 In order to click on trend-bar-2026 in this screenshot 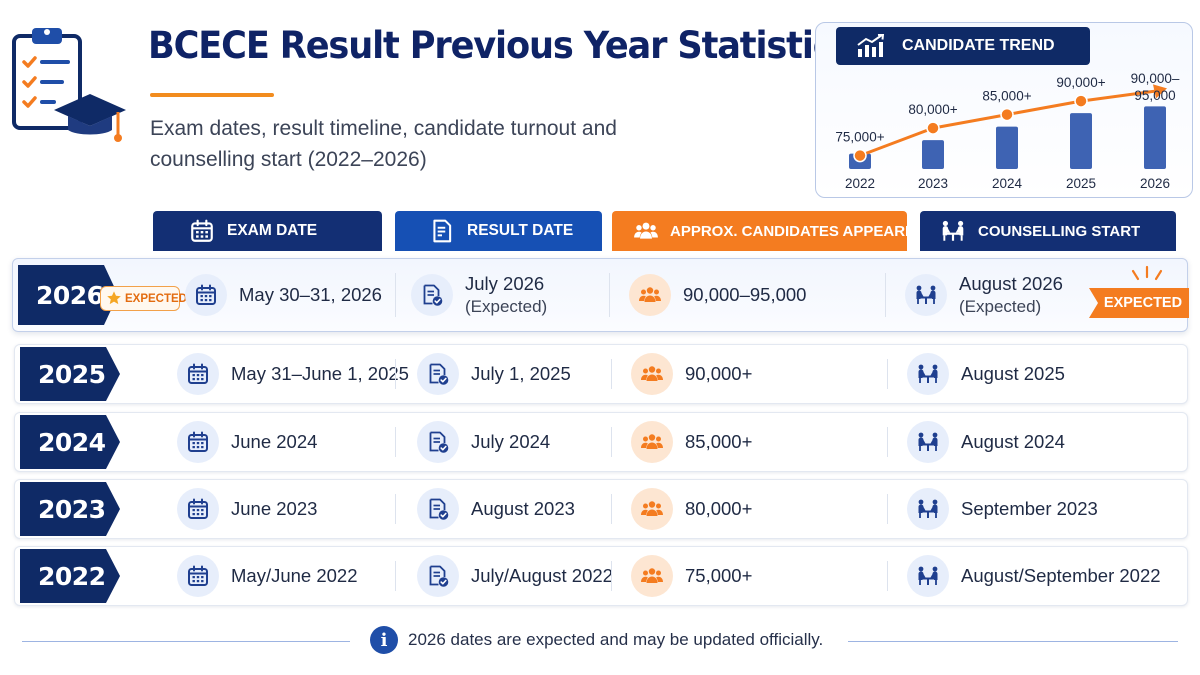, I will do `click(1155, 137)`.